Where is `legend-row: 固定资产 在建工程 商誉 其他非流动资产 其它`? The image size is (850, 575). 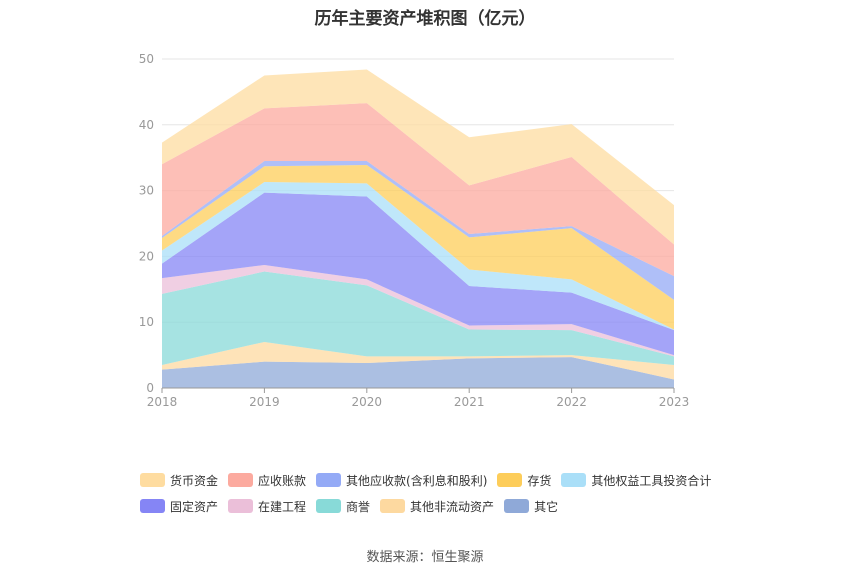
legend-row: 固定资产 在建工程 商誉 其他非流动资产 其它 is located at coordinates (440, 506).